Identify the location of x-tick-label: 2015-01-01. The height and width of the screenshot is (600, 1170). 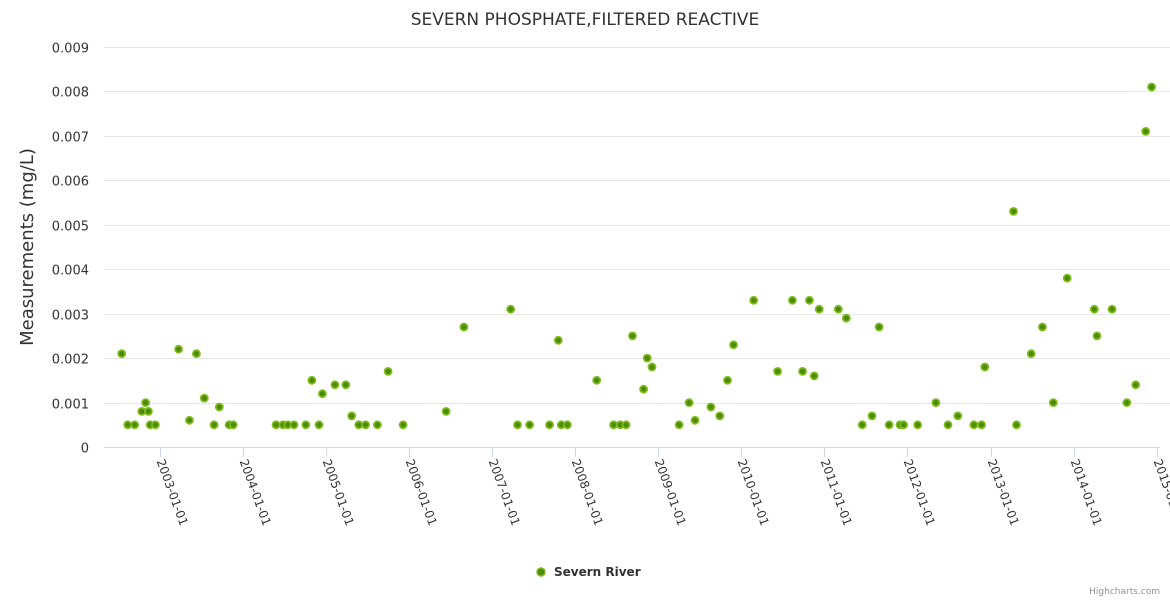
(1160, 492).